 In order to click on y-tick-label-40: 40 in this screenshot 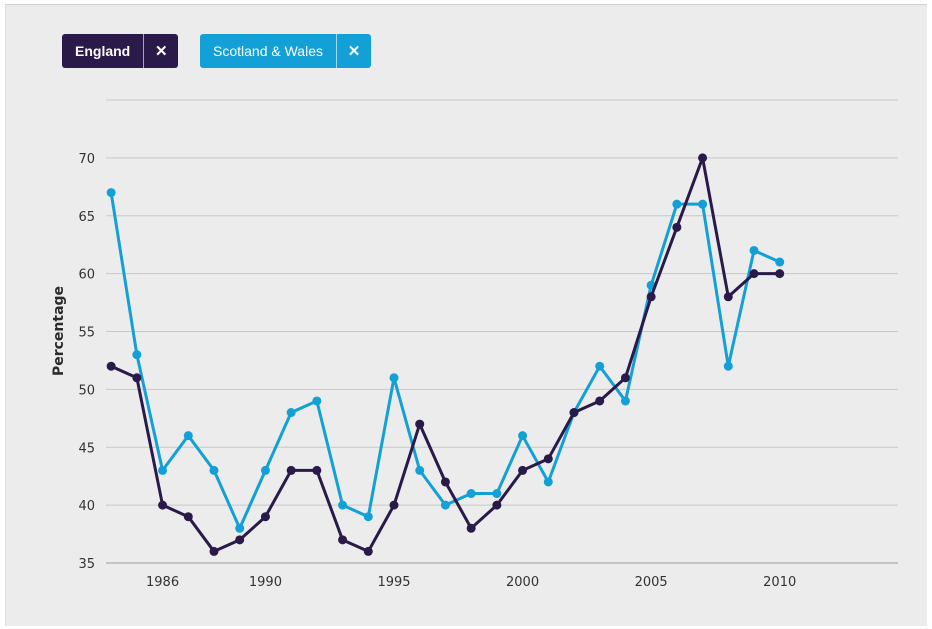, I will do `click(86, 506)`.